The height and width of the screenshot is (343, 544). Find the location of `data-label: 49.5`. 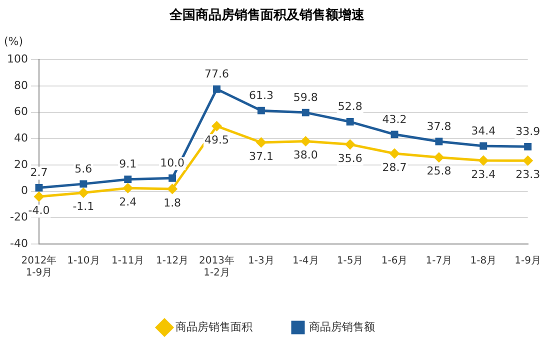

data-label: 49.5 is located at coordinates (217, 139).